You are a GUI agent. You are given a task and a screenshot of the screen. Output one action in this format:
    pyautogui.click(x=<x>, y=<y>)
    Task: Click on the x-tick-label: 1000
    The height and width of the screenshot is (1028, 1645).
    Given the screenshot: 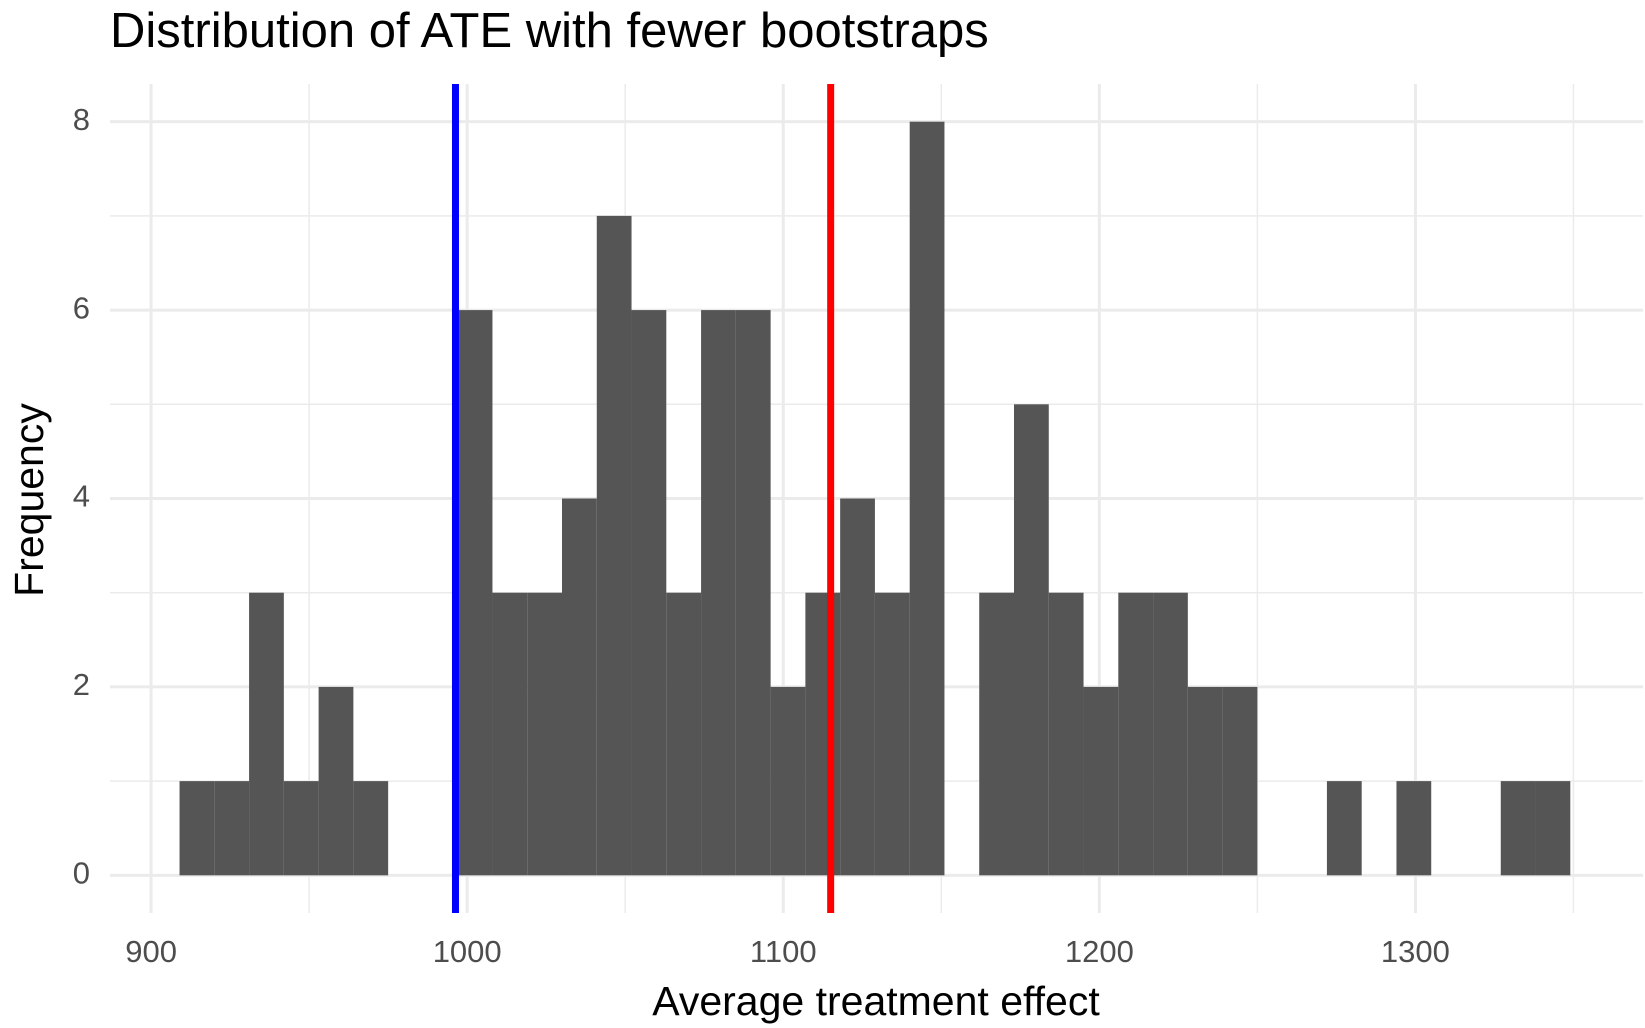 What is the action you would take?
    pyautogui.click(x=467, y=951)
    